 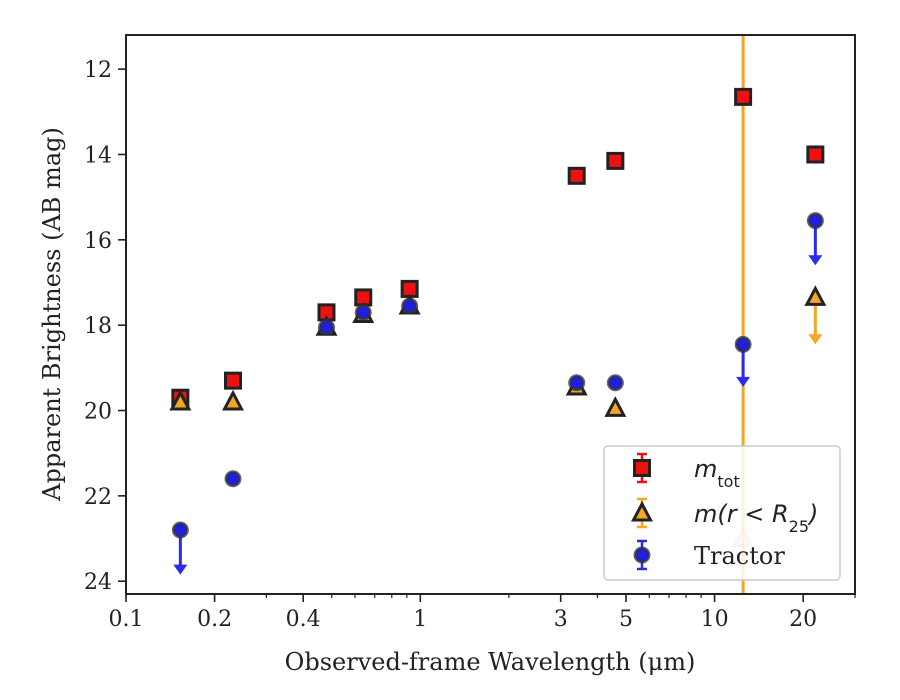 I want to click on x-tick-label: 0.4, so click(x=303, y=619).